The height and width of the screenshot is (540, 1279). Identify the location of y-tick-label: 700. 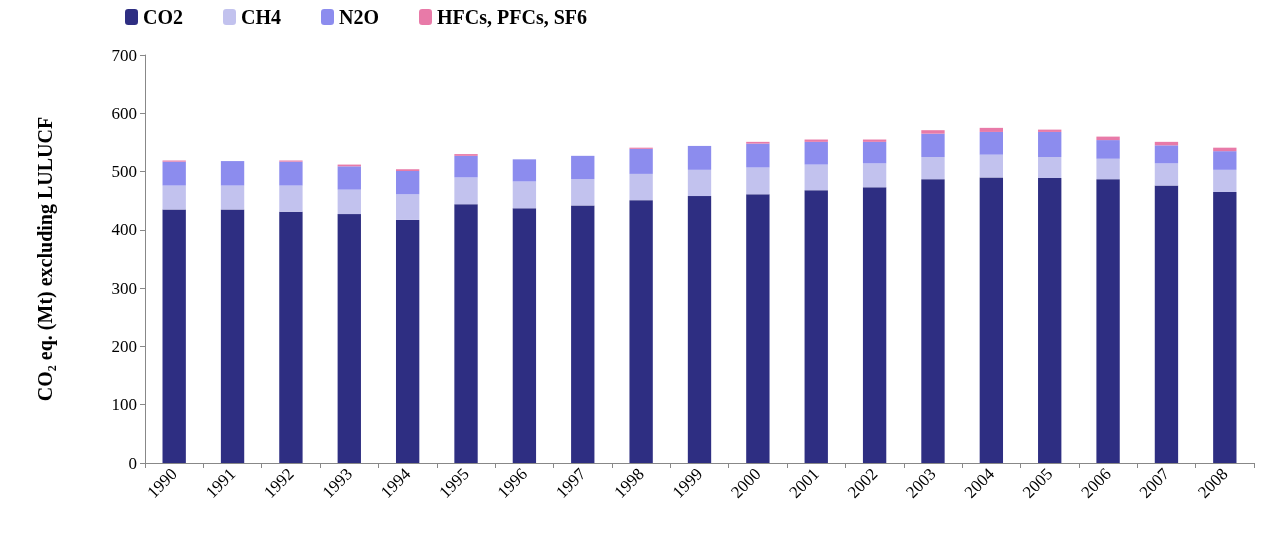
(124, 55).